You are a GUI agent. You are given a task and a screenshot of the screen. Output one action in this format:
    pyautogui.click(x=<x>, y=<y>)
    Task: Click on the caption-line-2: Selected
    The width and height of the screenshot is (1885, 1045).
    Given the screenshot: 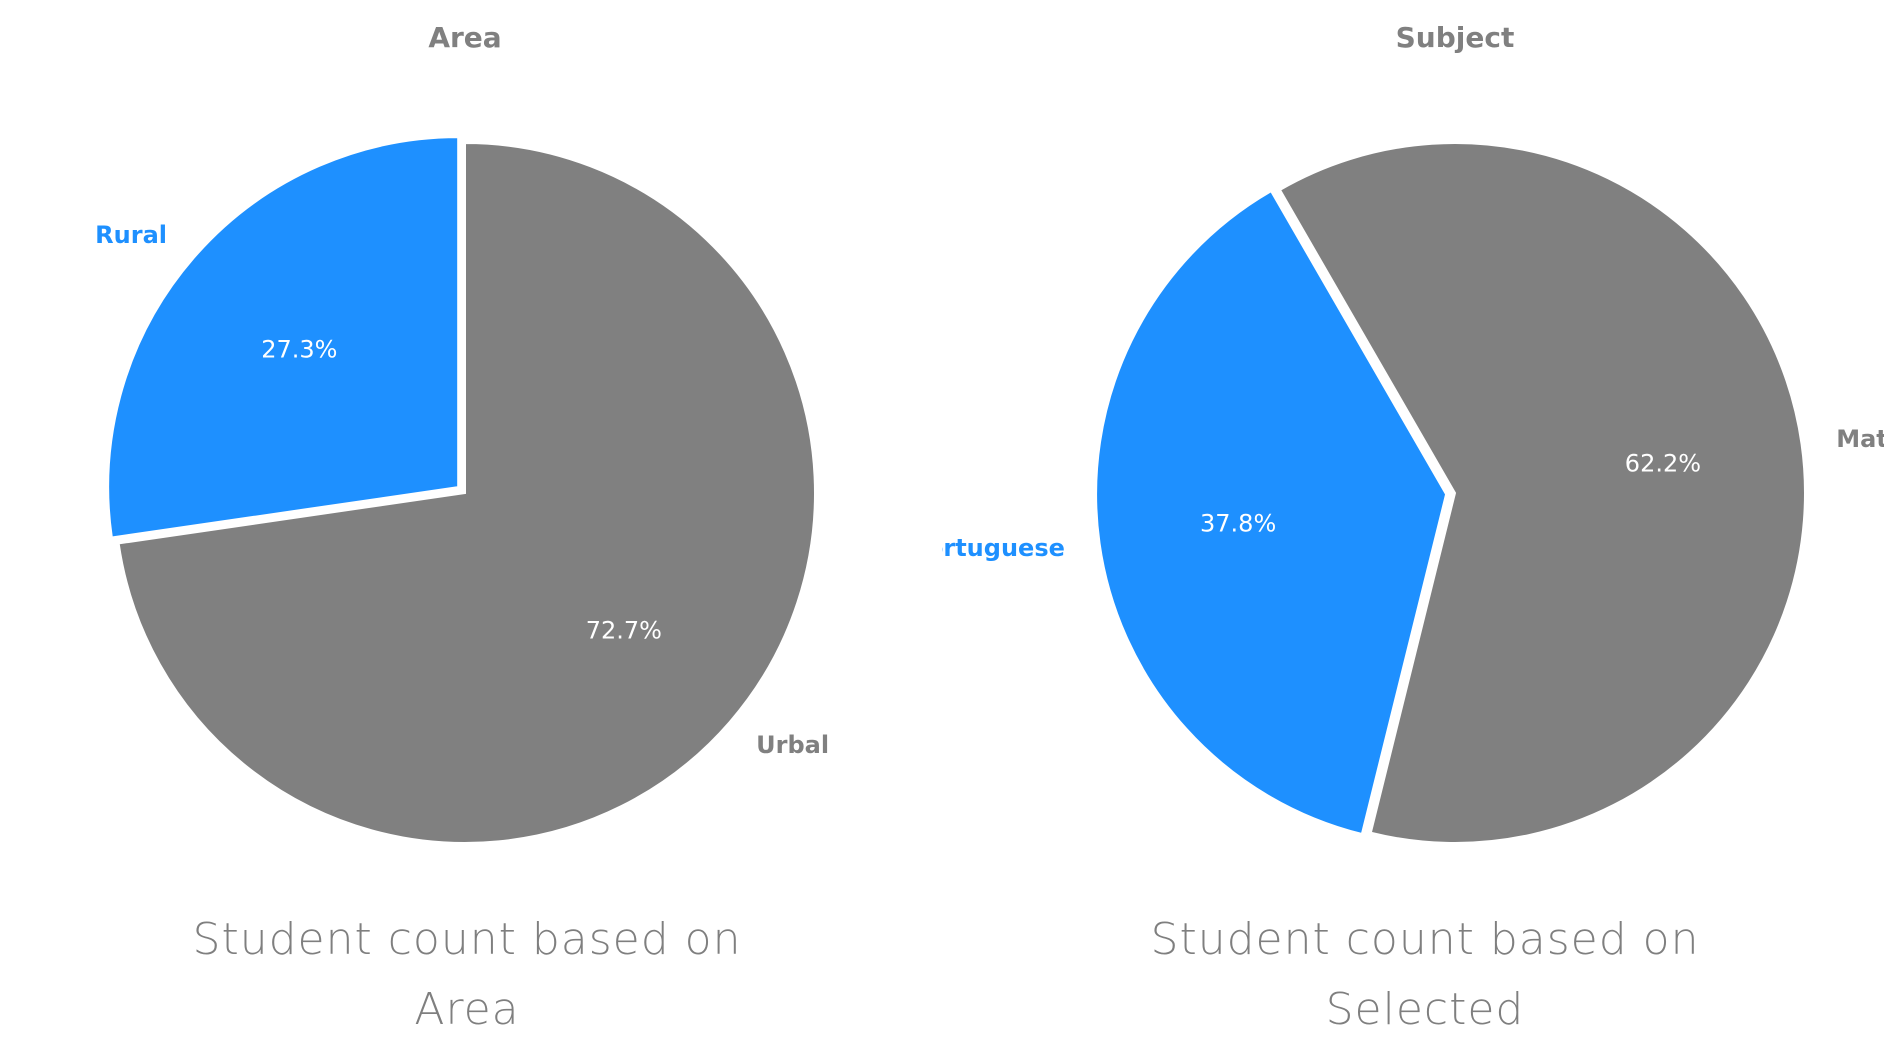 What is the action you would take?
    pyautogui.click(x=1425, y=1009)
    